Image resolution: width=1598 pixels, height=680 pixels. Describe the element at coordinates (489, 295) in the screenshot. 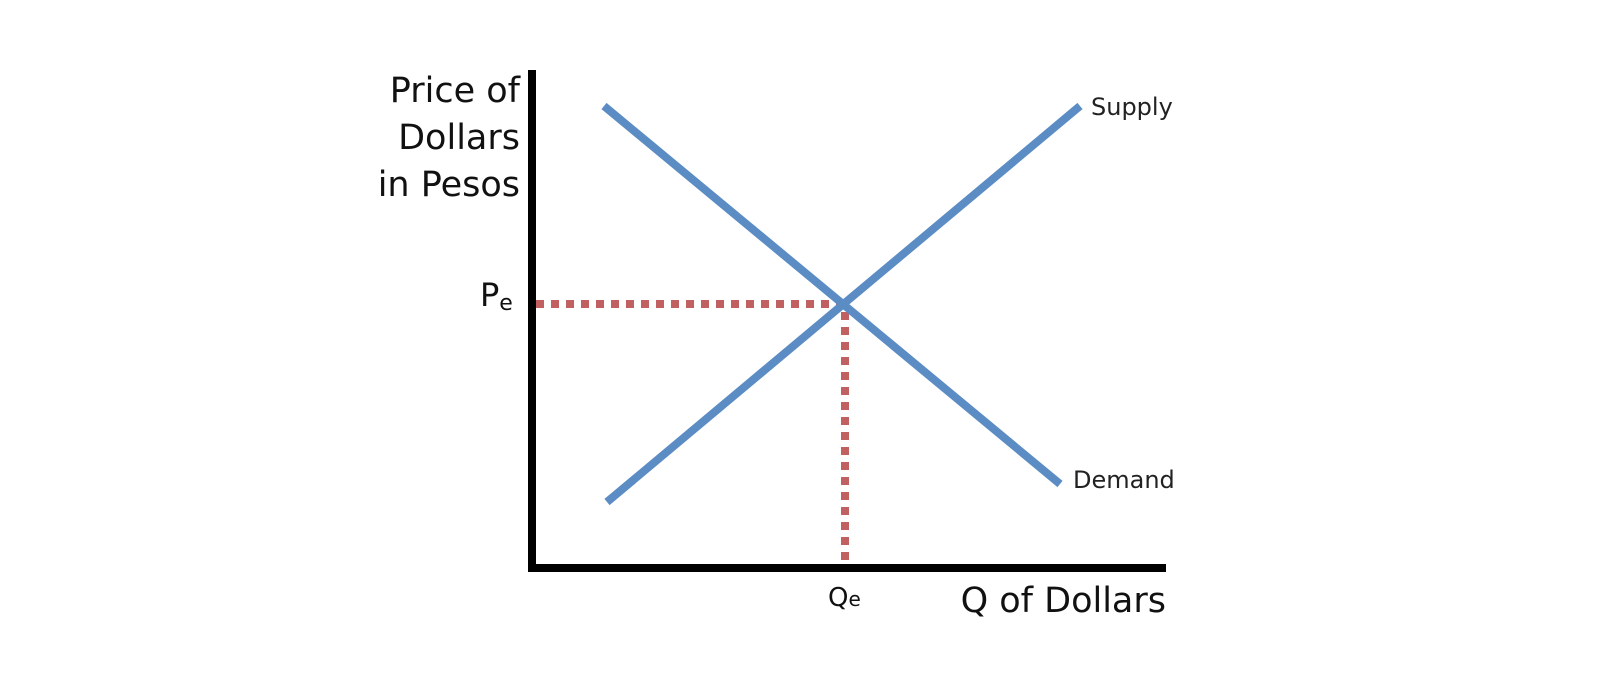

I see `equilibrium-price-label-main: P` at that location.